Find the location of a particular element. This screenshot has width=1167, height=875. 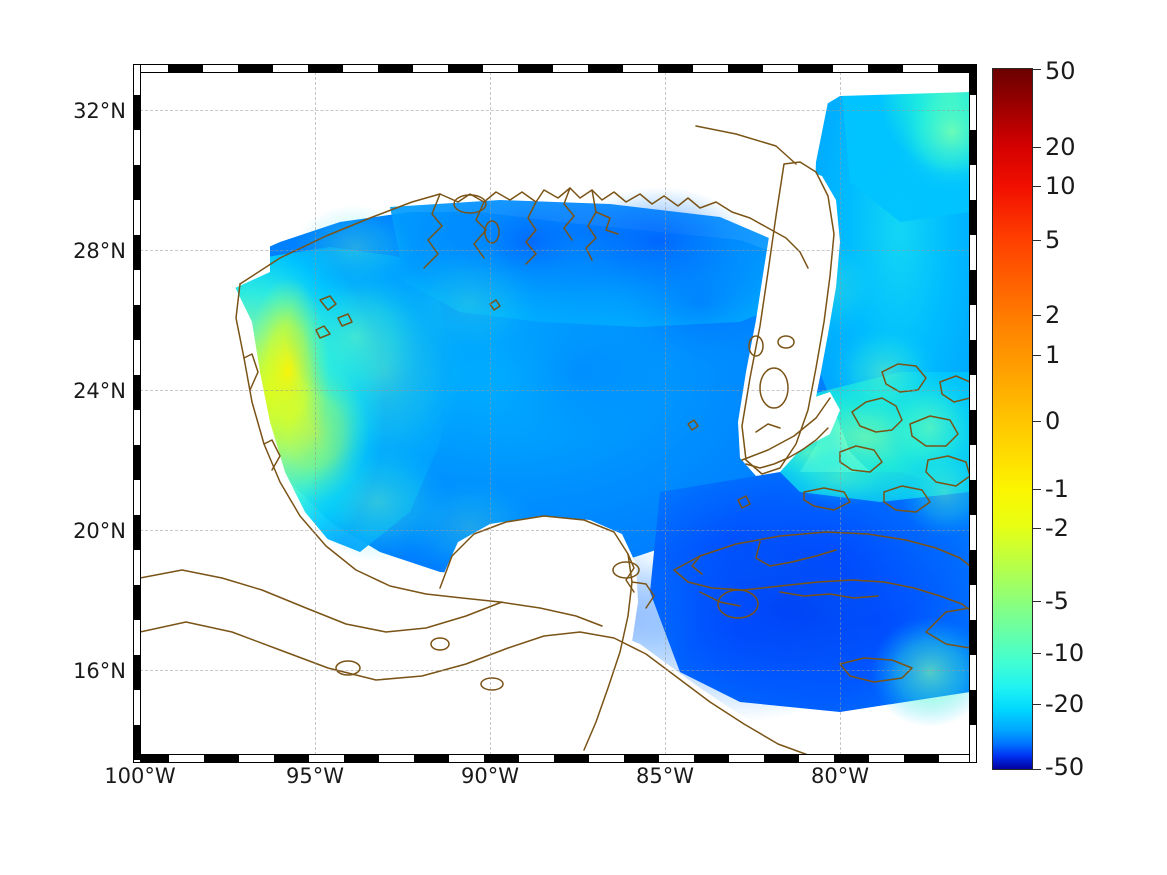

colorbar is located at coordinates (1012, 419).